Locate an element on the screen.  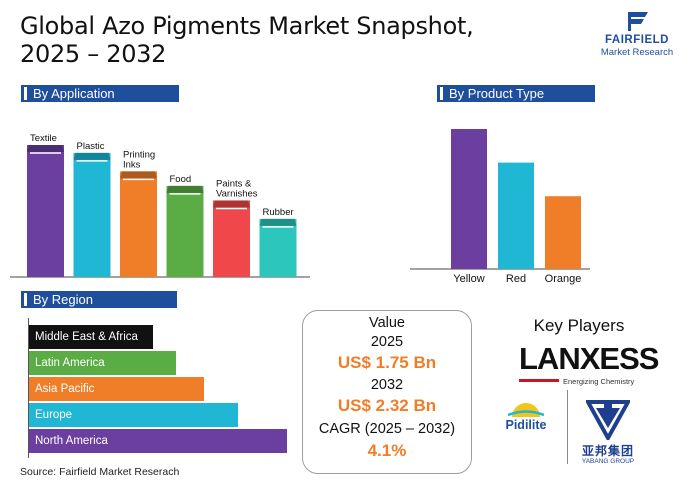
application-bar-plastic is located at coordinates (92, 214).